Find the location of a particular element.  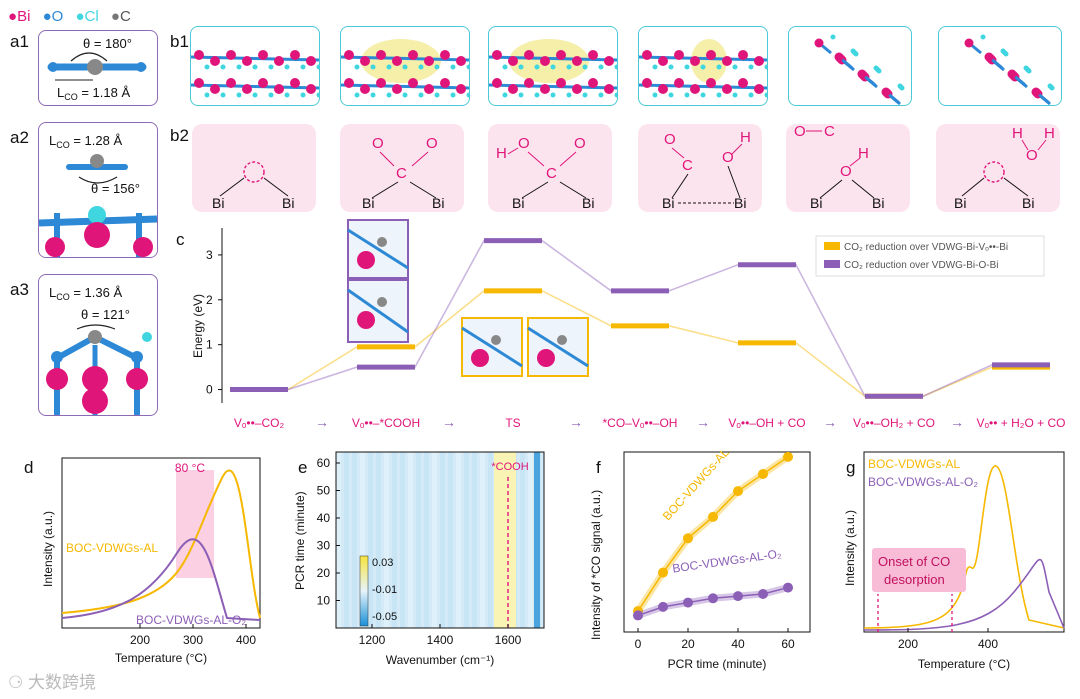

co2-bent-156: LCO = 1.28 Å θ = 156° is located at coordinates (98, 195).